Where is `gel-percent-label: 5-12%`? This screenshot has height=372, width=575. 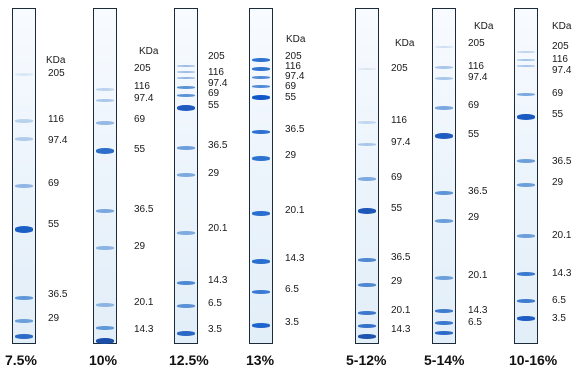
gel-percent-label: 5-12% is located at coordinates (366, 360).